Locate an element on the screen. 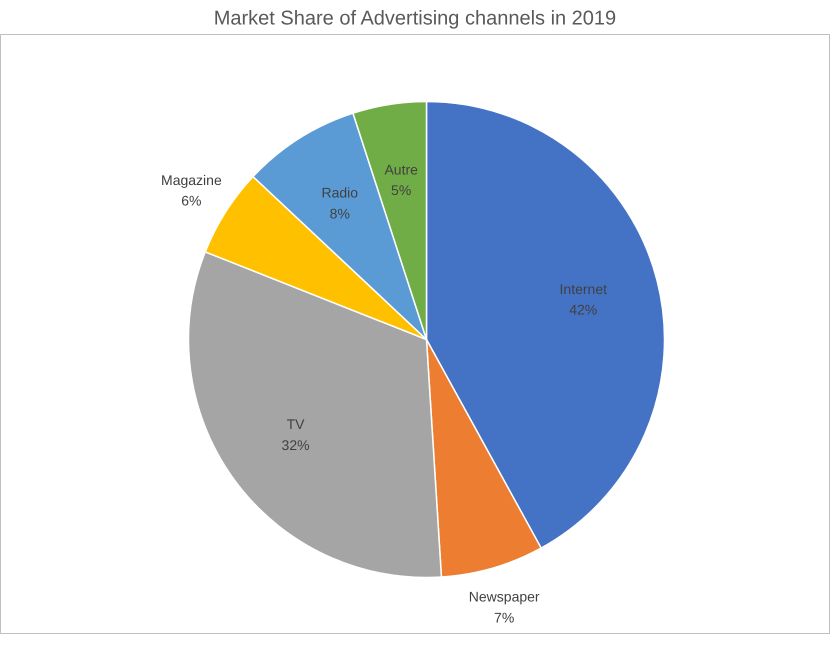 This screenshot has width=835, height=651. slice-label: Newspaper is located at coordinates (504, 596).